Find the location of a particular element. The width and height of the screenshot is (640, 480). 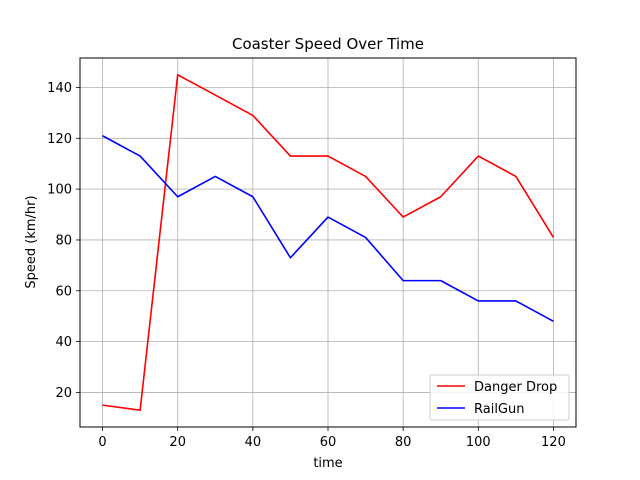

y-tick-label: 60 is located at coordinates (63, 291).